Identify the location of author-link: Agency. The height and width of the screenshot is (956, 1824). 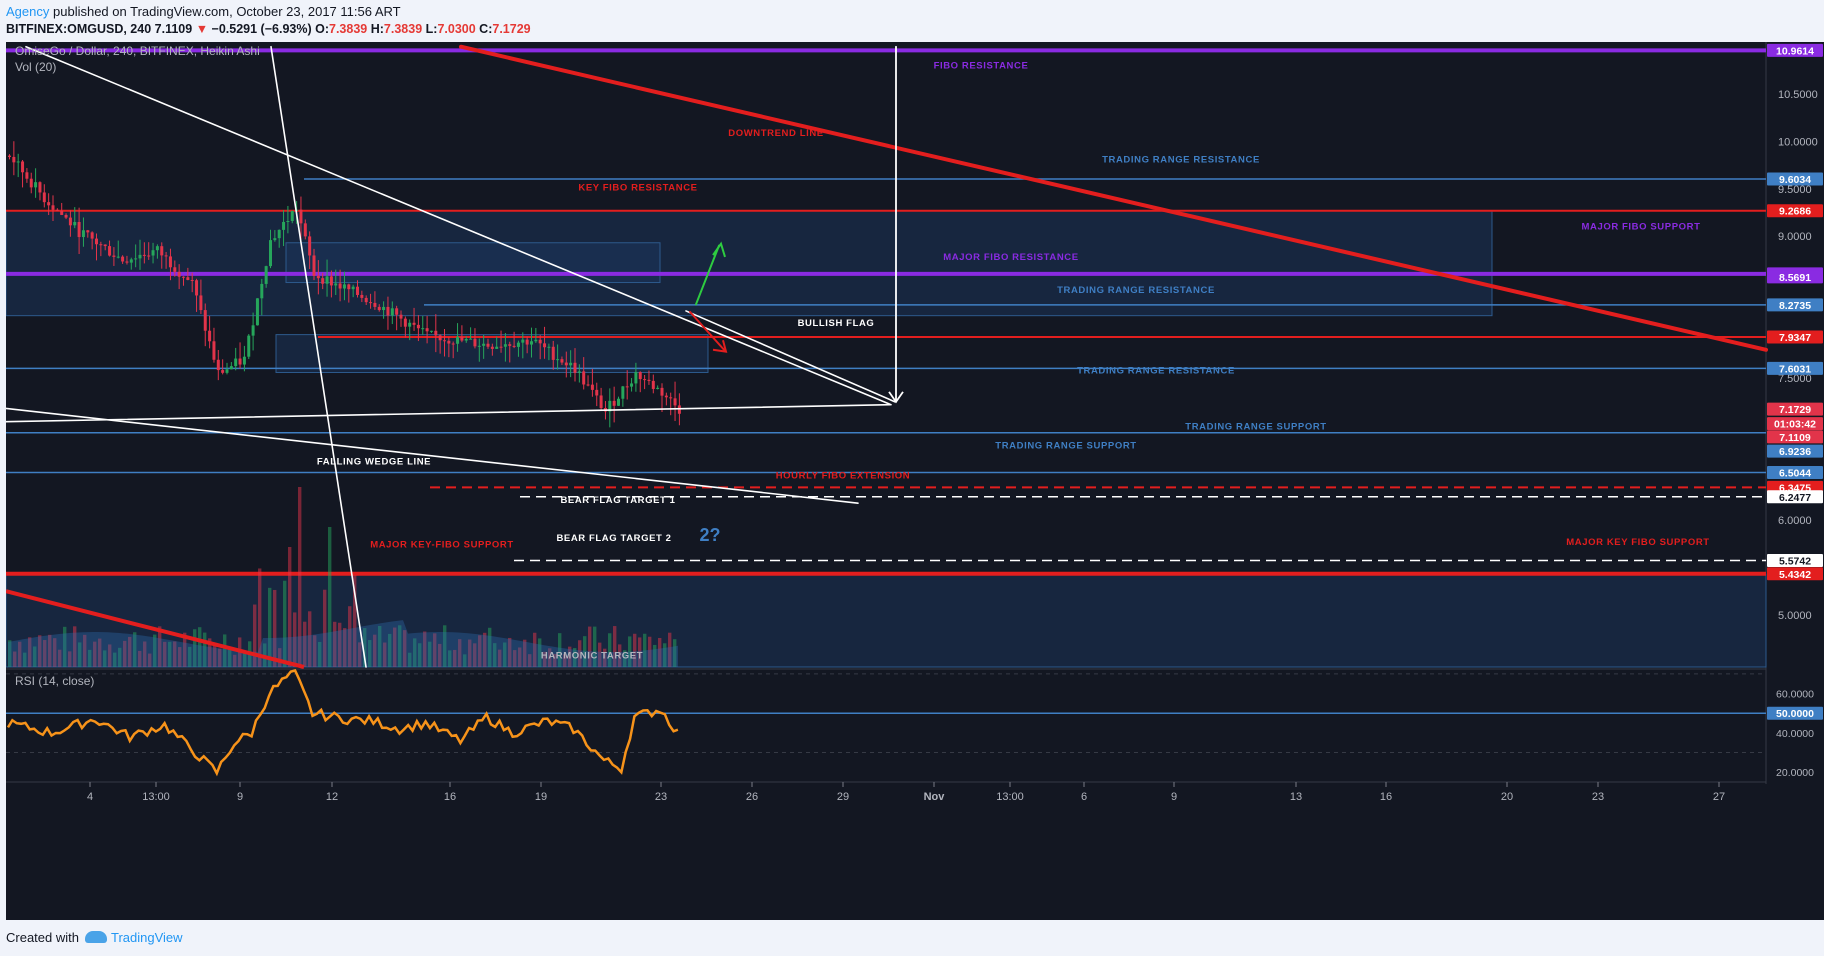
(28, 11).